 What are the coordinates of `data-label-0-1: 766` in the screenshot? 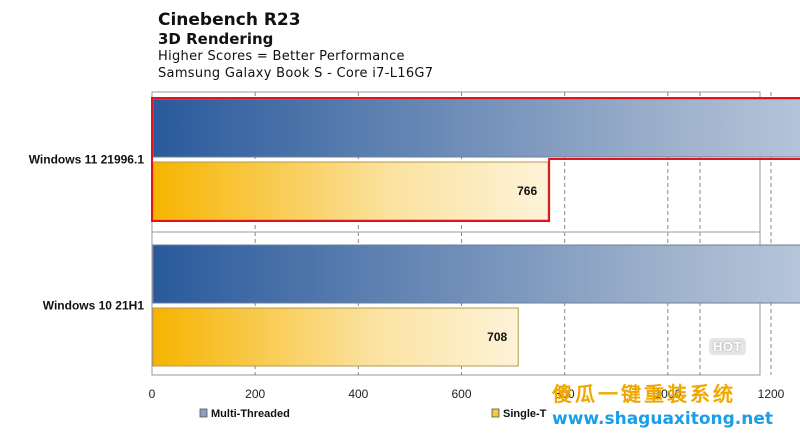 It's located at (527, 191).